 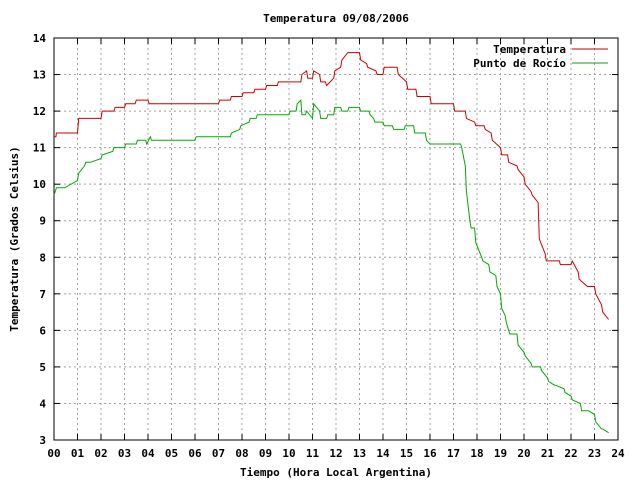 What do you see at coordinates (570, 453) in the screenshot?
I see `x-tick-label: 22` at bounding box center [570, 453].